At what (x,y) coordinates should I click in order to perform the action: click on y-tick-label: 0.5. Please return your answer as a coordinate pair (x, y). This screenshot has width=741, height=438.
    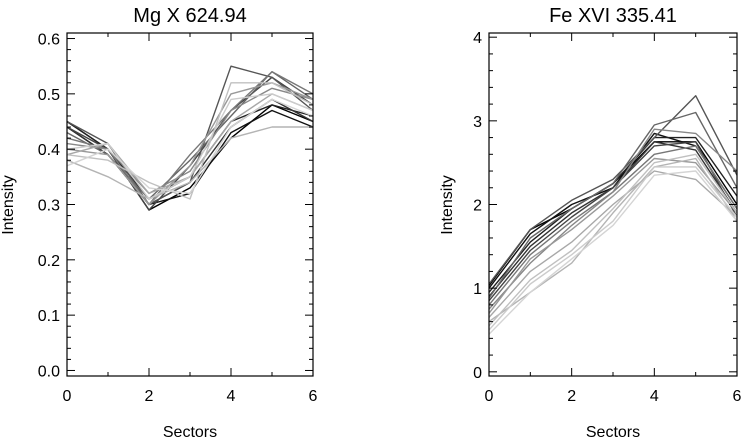
    Looking at the image, I should click on (49, 95).